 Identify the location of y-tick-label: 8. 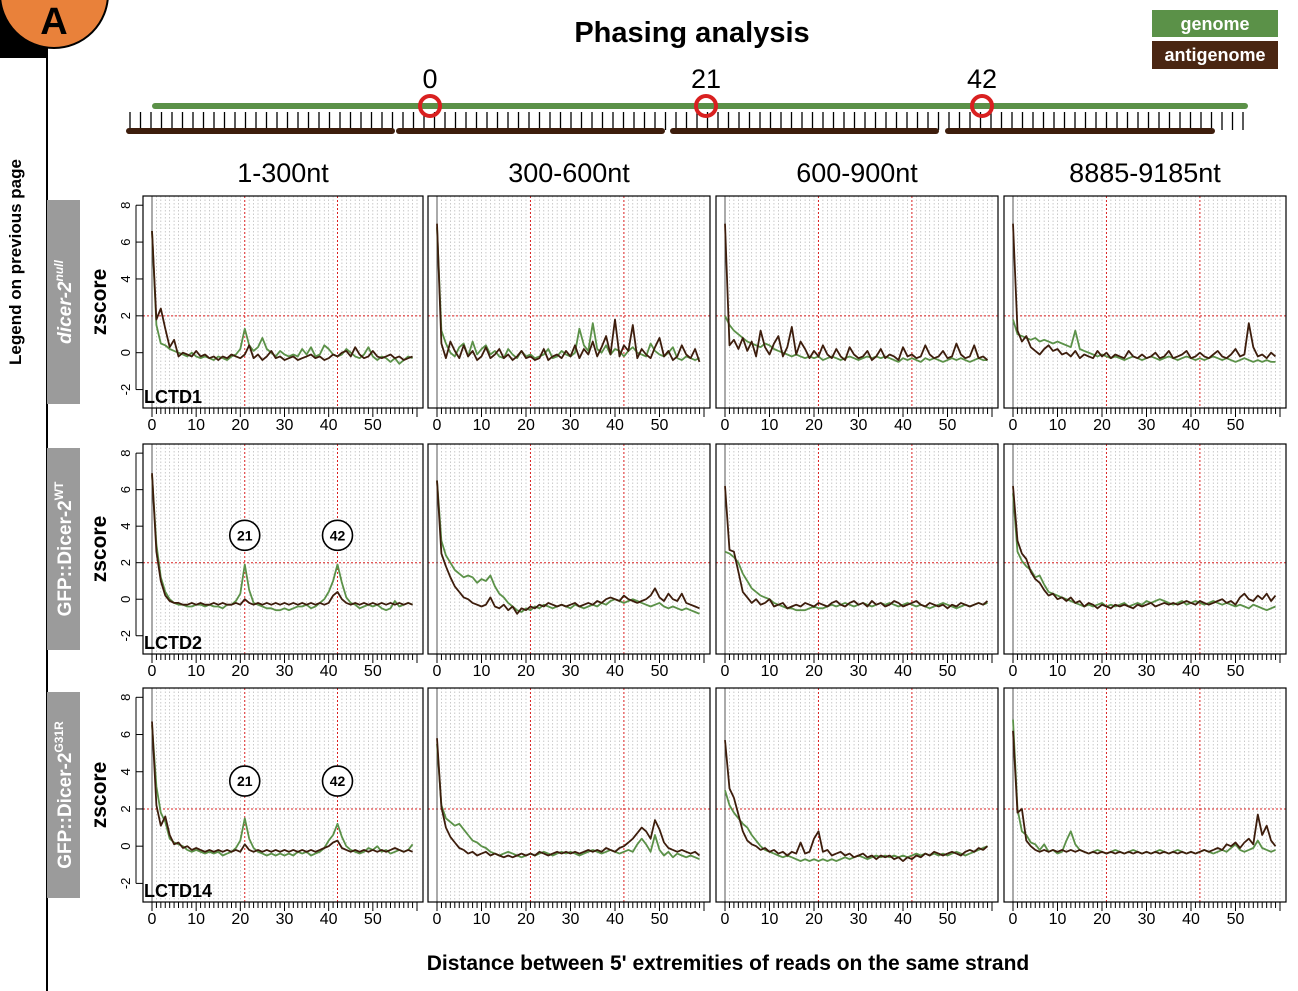
(125, 453).